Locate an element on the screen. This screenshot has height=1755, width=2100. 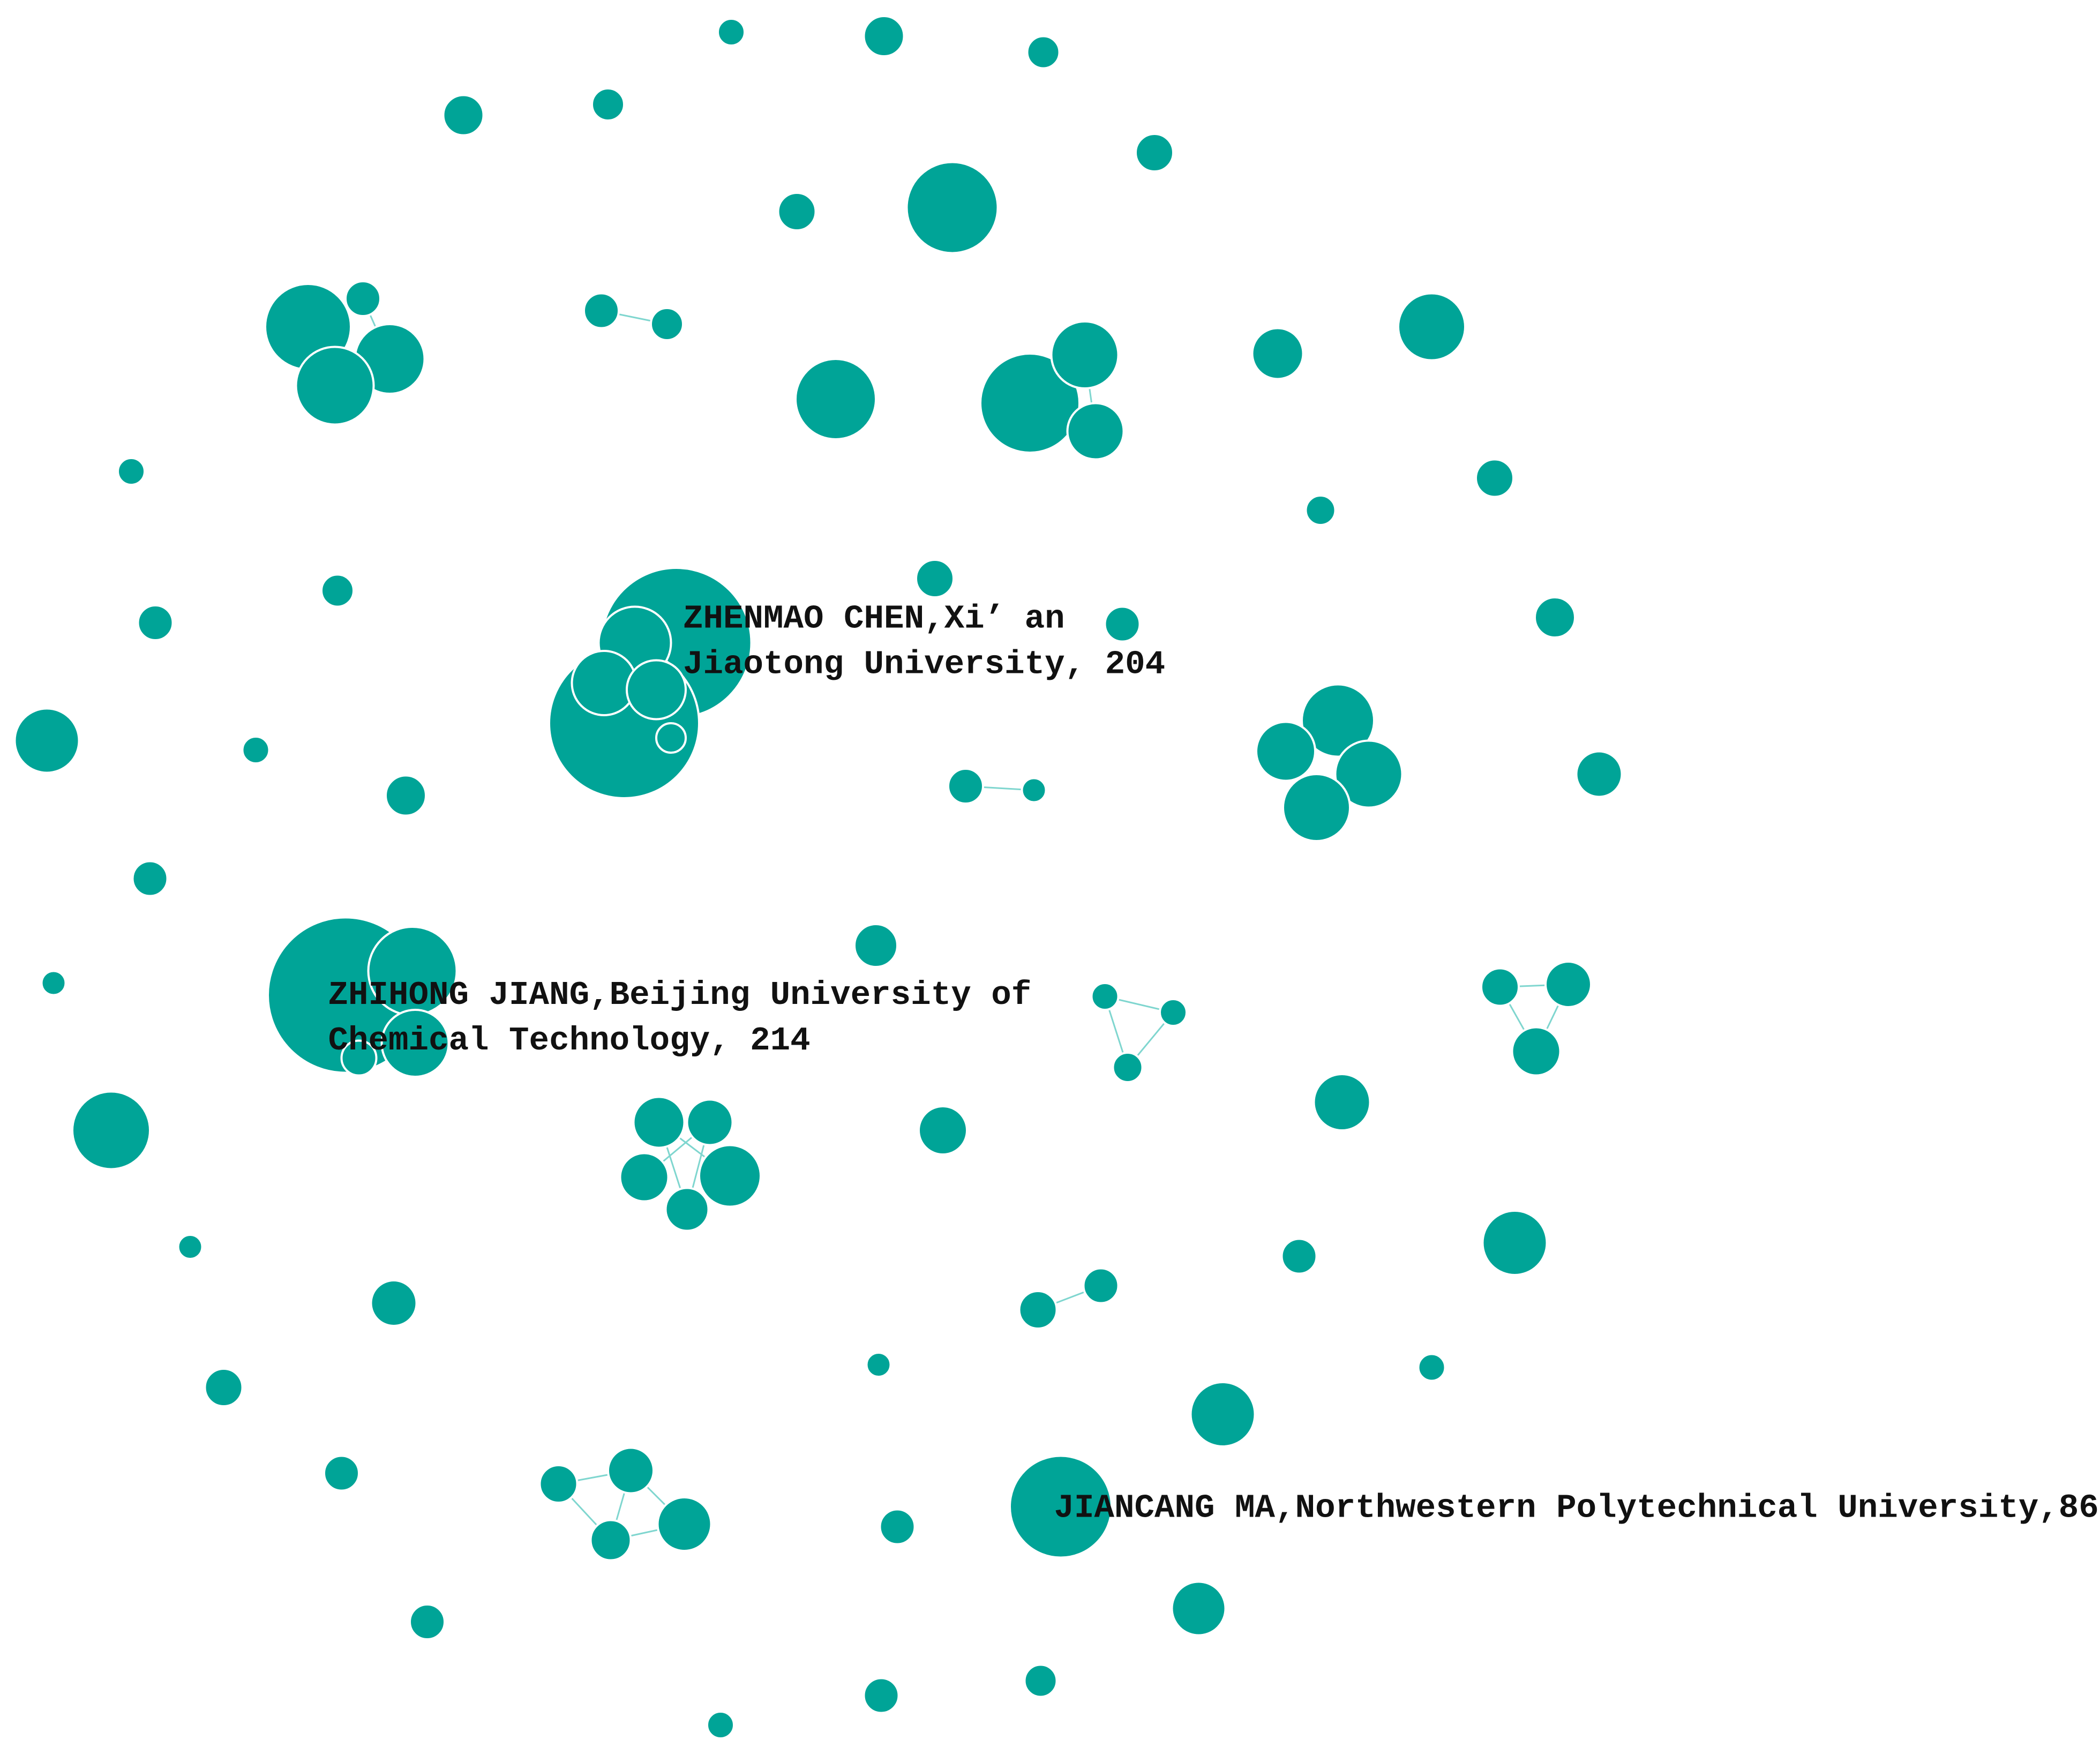
node-label: Jiaotong University, 204 is located at coordinates (924, 665).